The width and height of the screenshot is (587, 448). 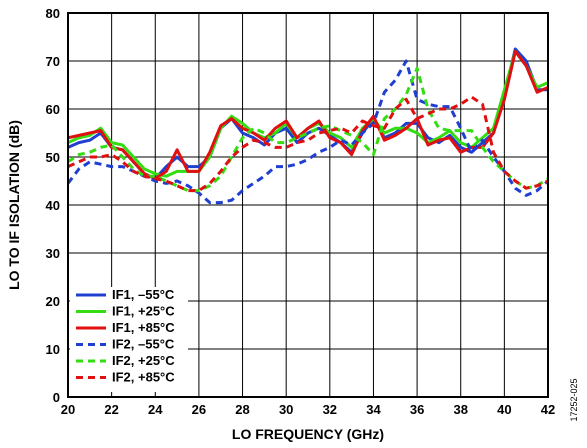 I want to click on y-tick-label: 20, so click(x=53, y=301).